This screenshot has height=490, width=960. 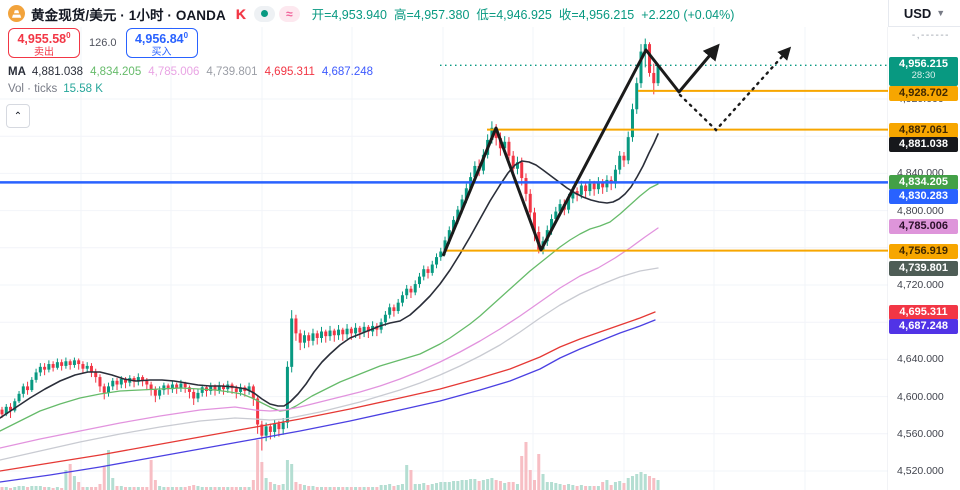 I want to click on market-status-pill, so click(x=264, y=13).